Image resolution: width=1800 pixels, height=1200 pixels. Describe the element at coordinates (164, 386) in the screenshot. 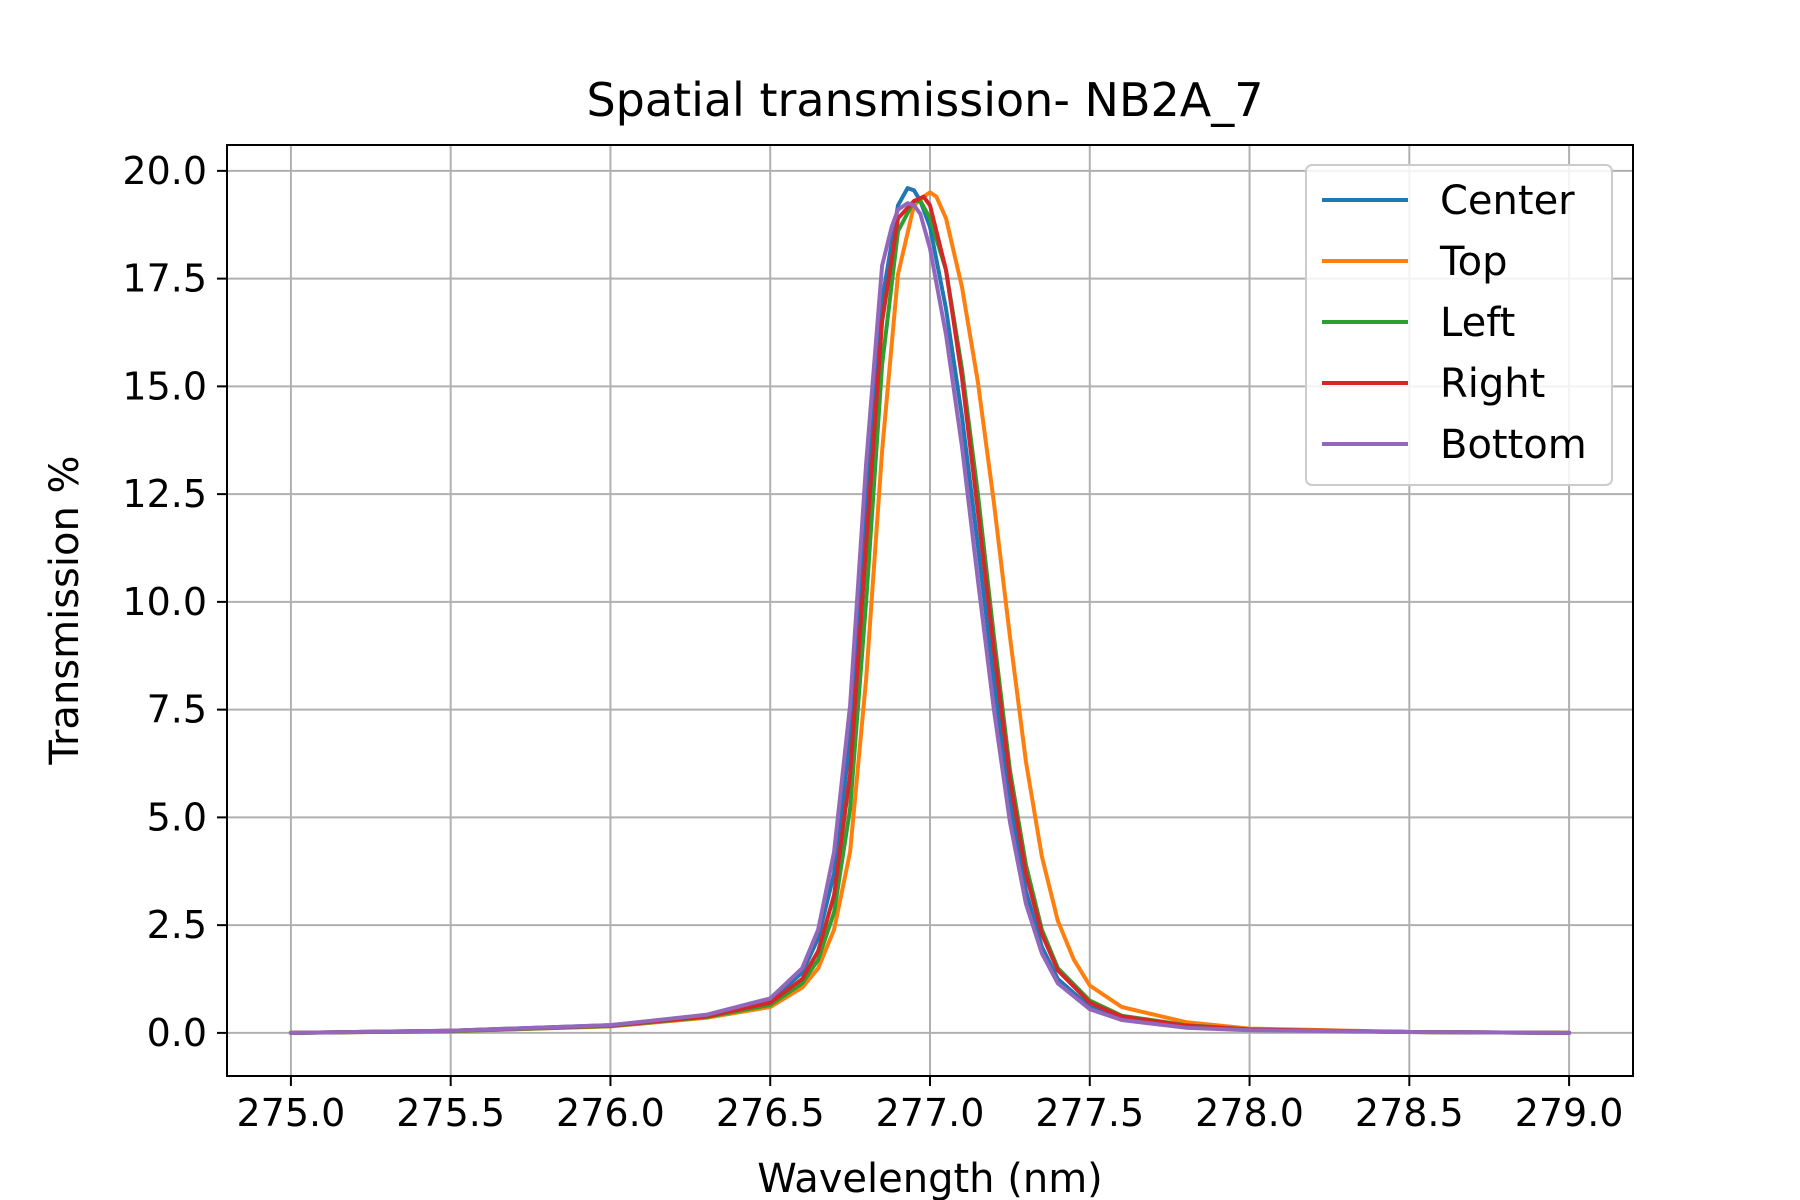

I see `y-tick-label: 15.0` at that location.